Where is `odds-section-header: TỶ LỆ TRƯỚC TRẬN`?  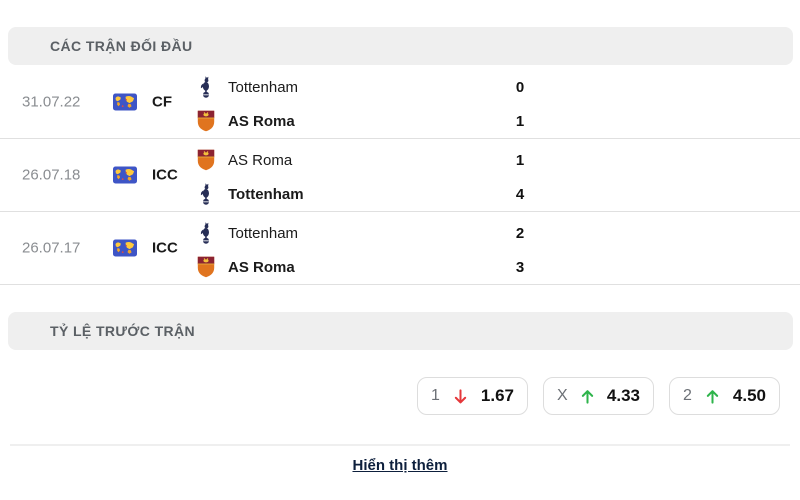
odds-section-header: TỶ LỆ TRƯỚC TRẬN is located at coordinates (400, 331).